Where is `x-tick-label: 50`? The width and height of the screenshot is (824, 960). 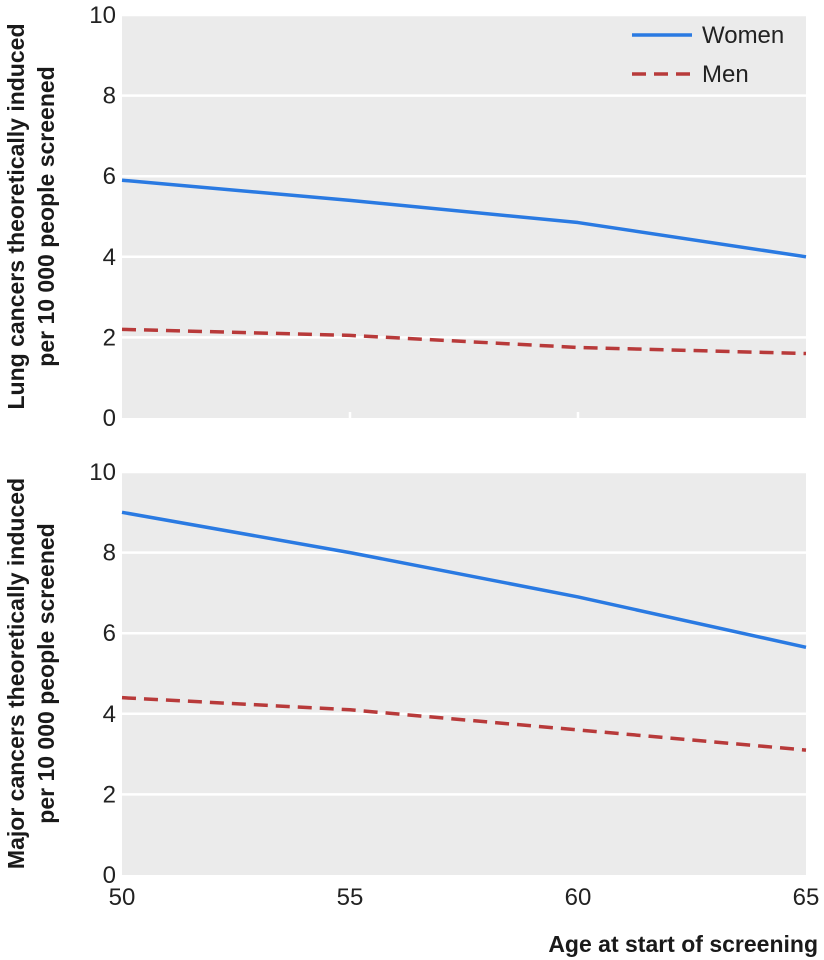 x-tick-label: 50 is located at coordinates (122, 897).